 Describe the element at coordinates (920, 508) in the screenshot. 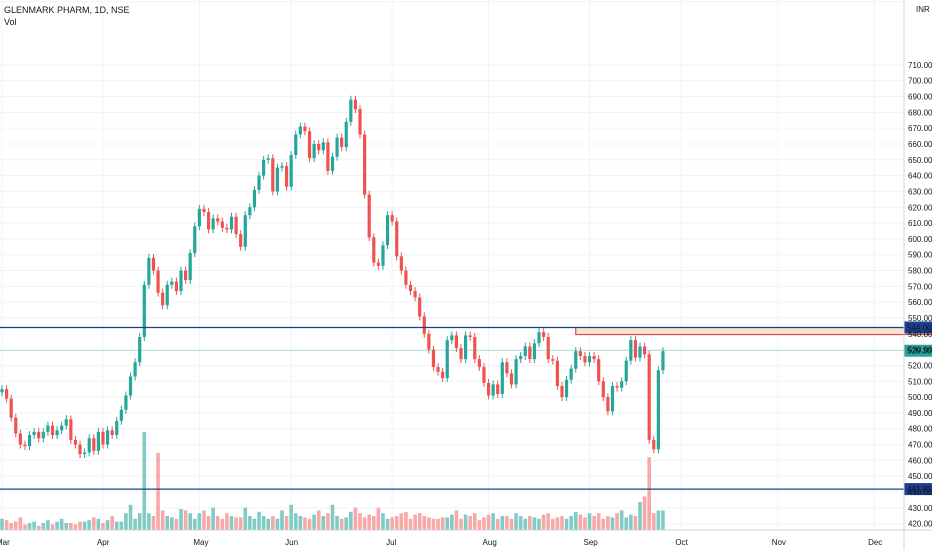

I see `price-tick-label: 430.00` at that location.